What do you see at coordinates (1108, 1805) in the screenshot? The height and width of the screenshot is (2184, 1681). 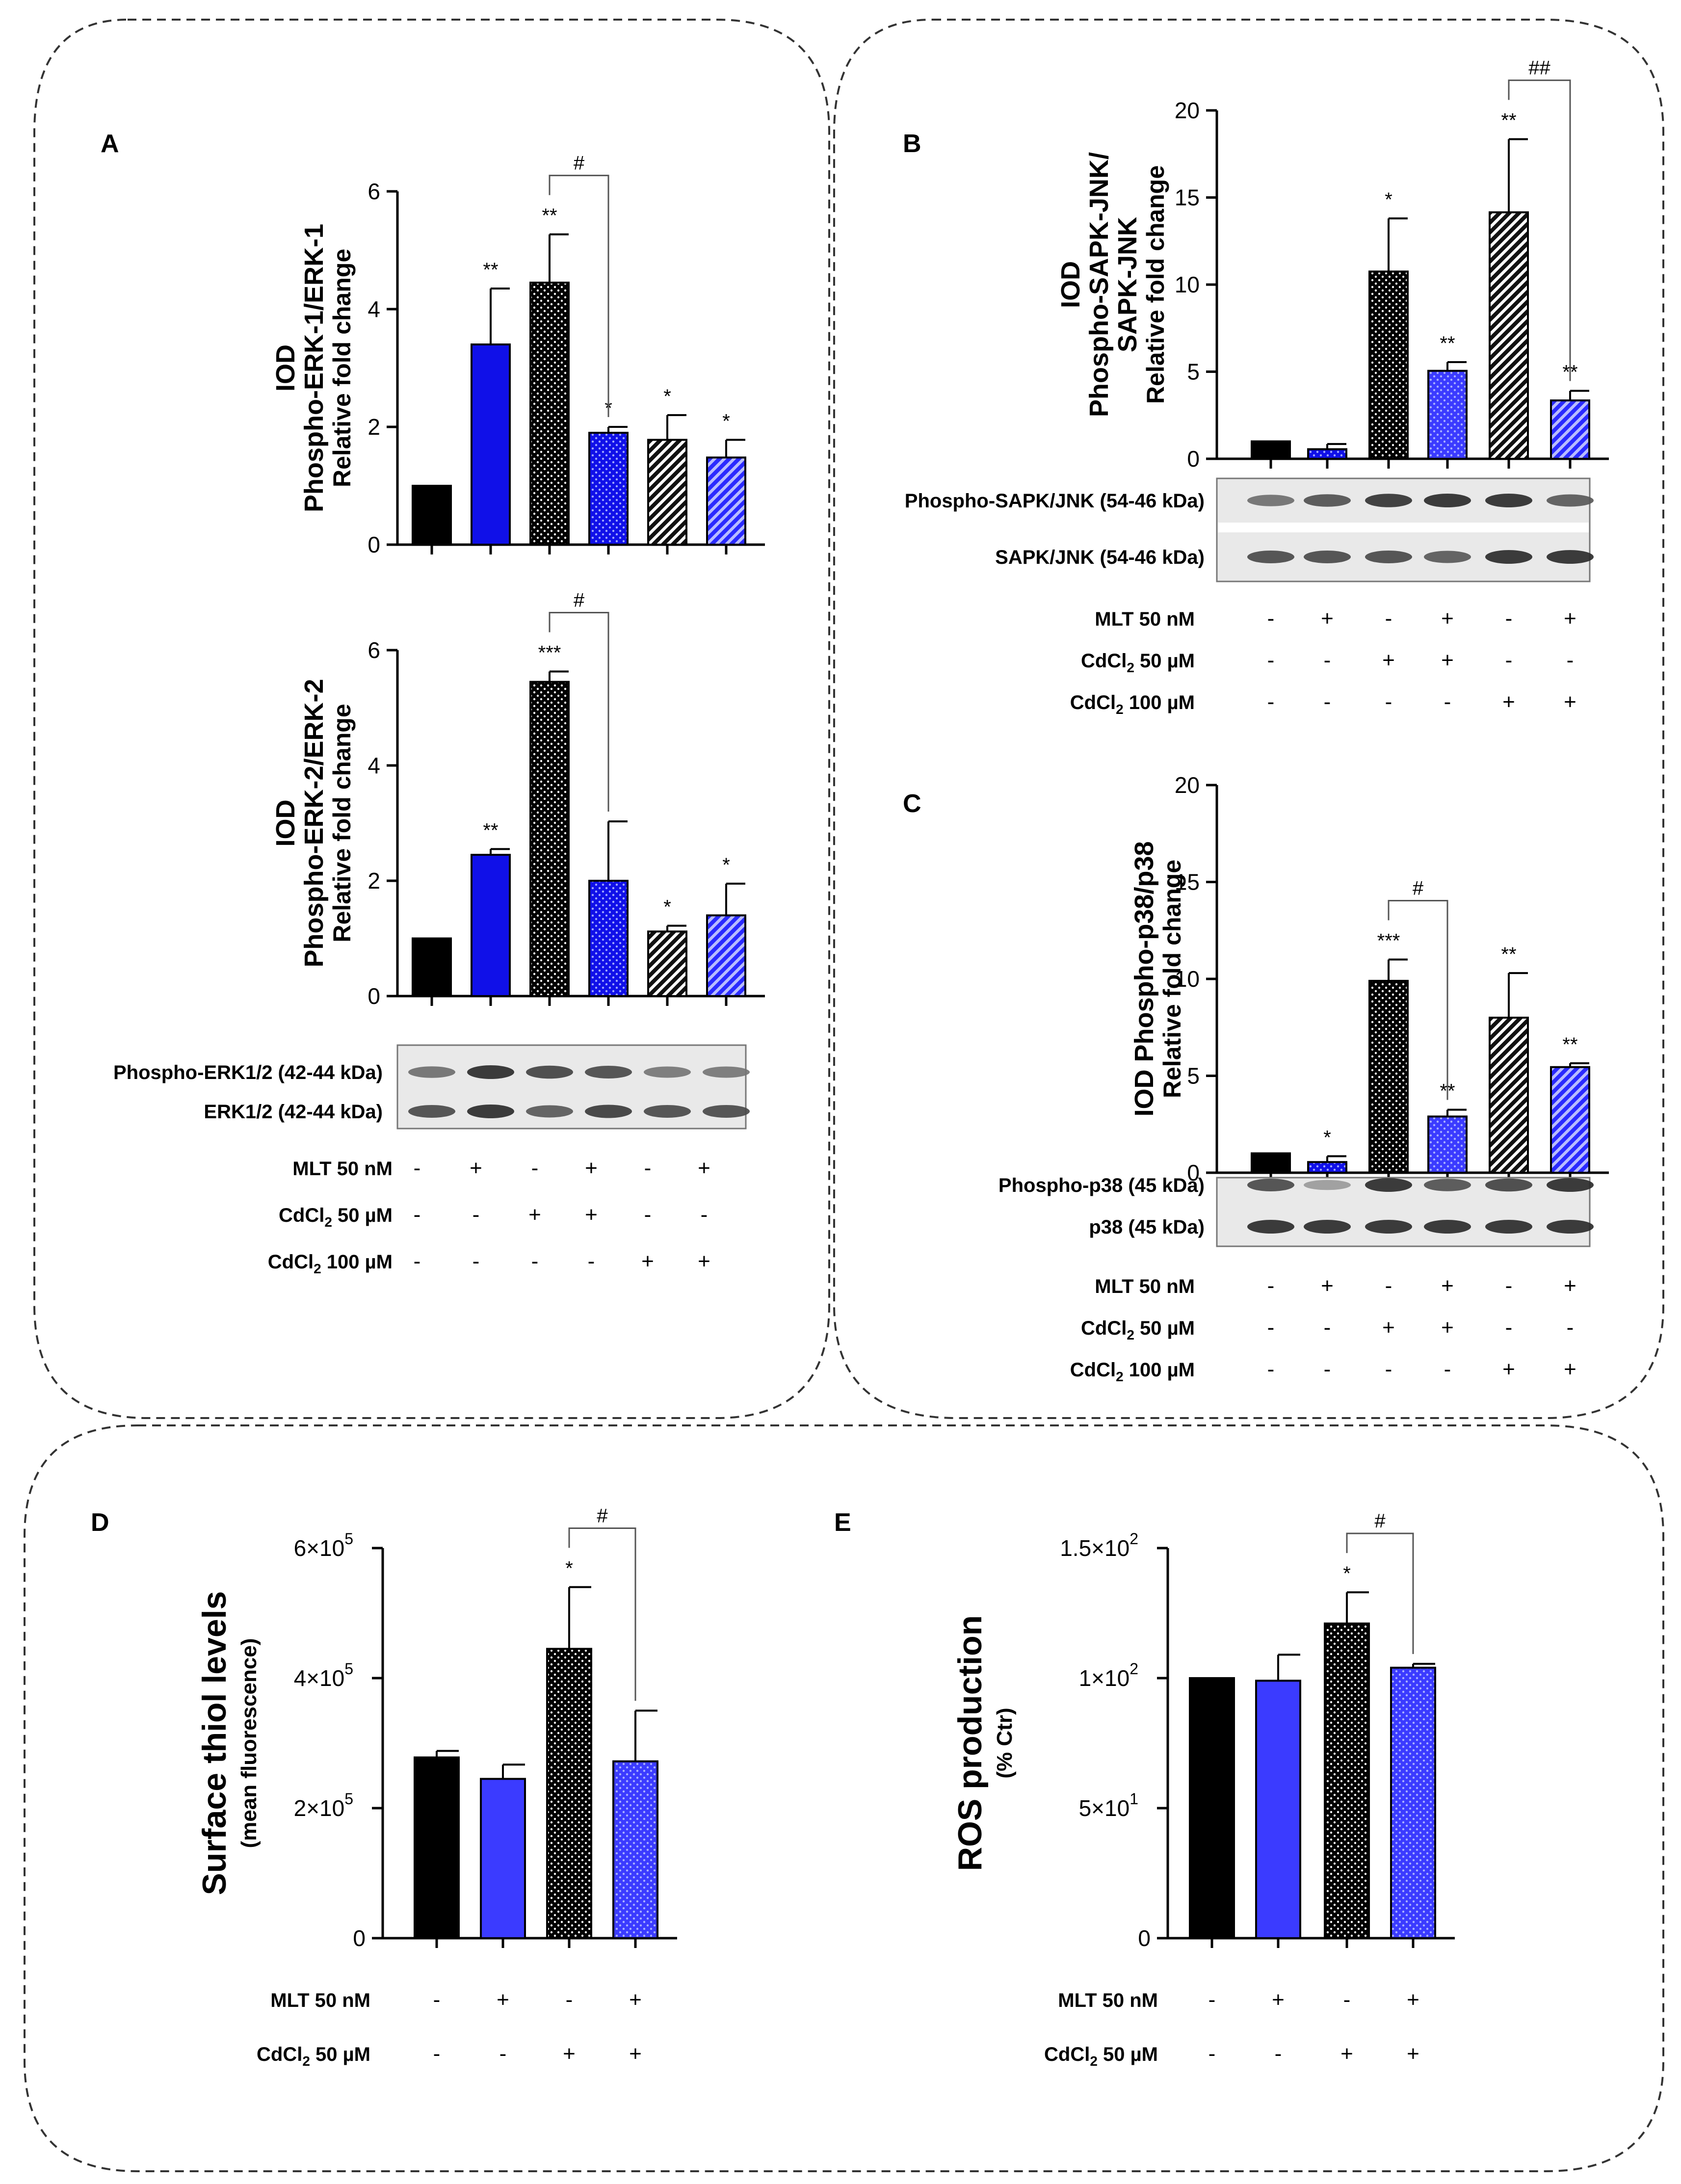 I see `y-tick-label: 5×10¹` at bounding box center [1108, 1805].